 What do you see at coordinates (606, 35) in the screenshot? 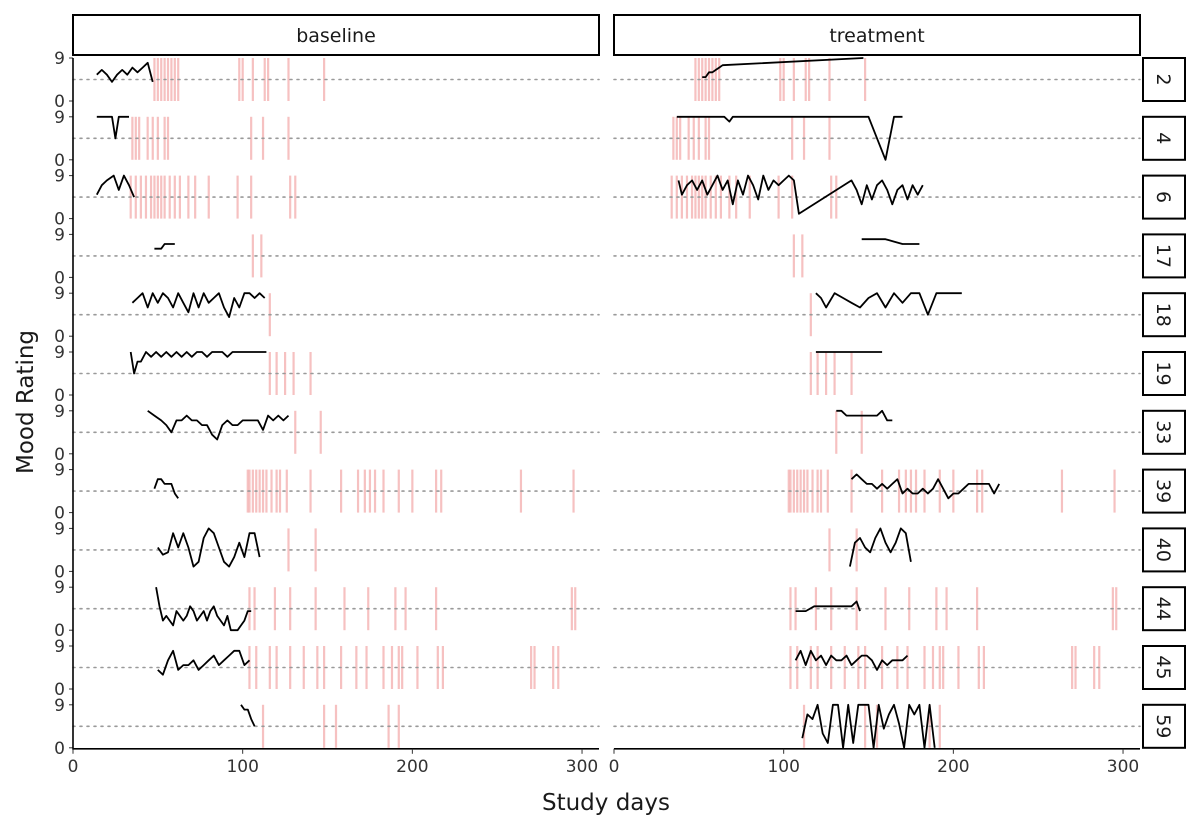
I see `column-strips: baseline treatment` at bounding box center [606, 35].